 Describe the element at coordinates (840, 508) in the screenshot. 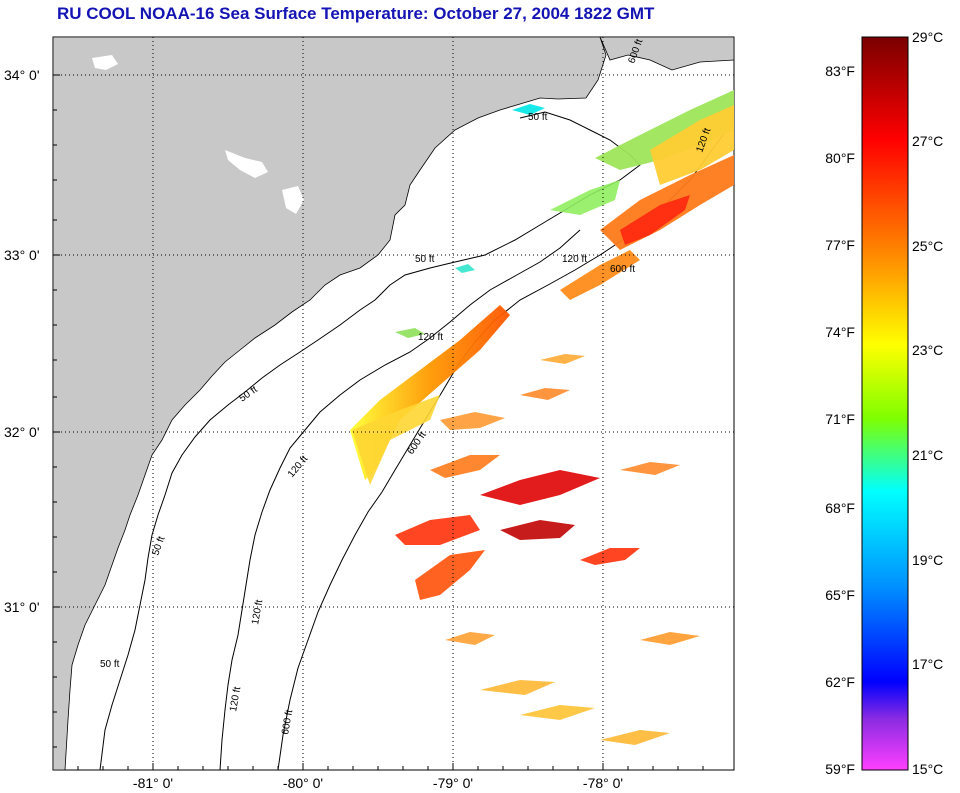

I see `svg-text: 68°F` at that location.